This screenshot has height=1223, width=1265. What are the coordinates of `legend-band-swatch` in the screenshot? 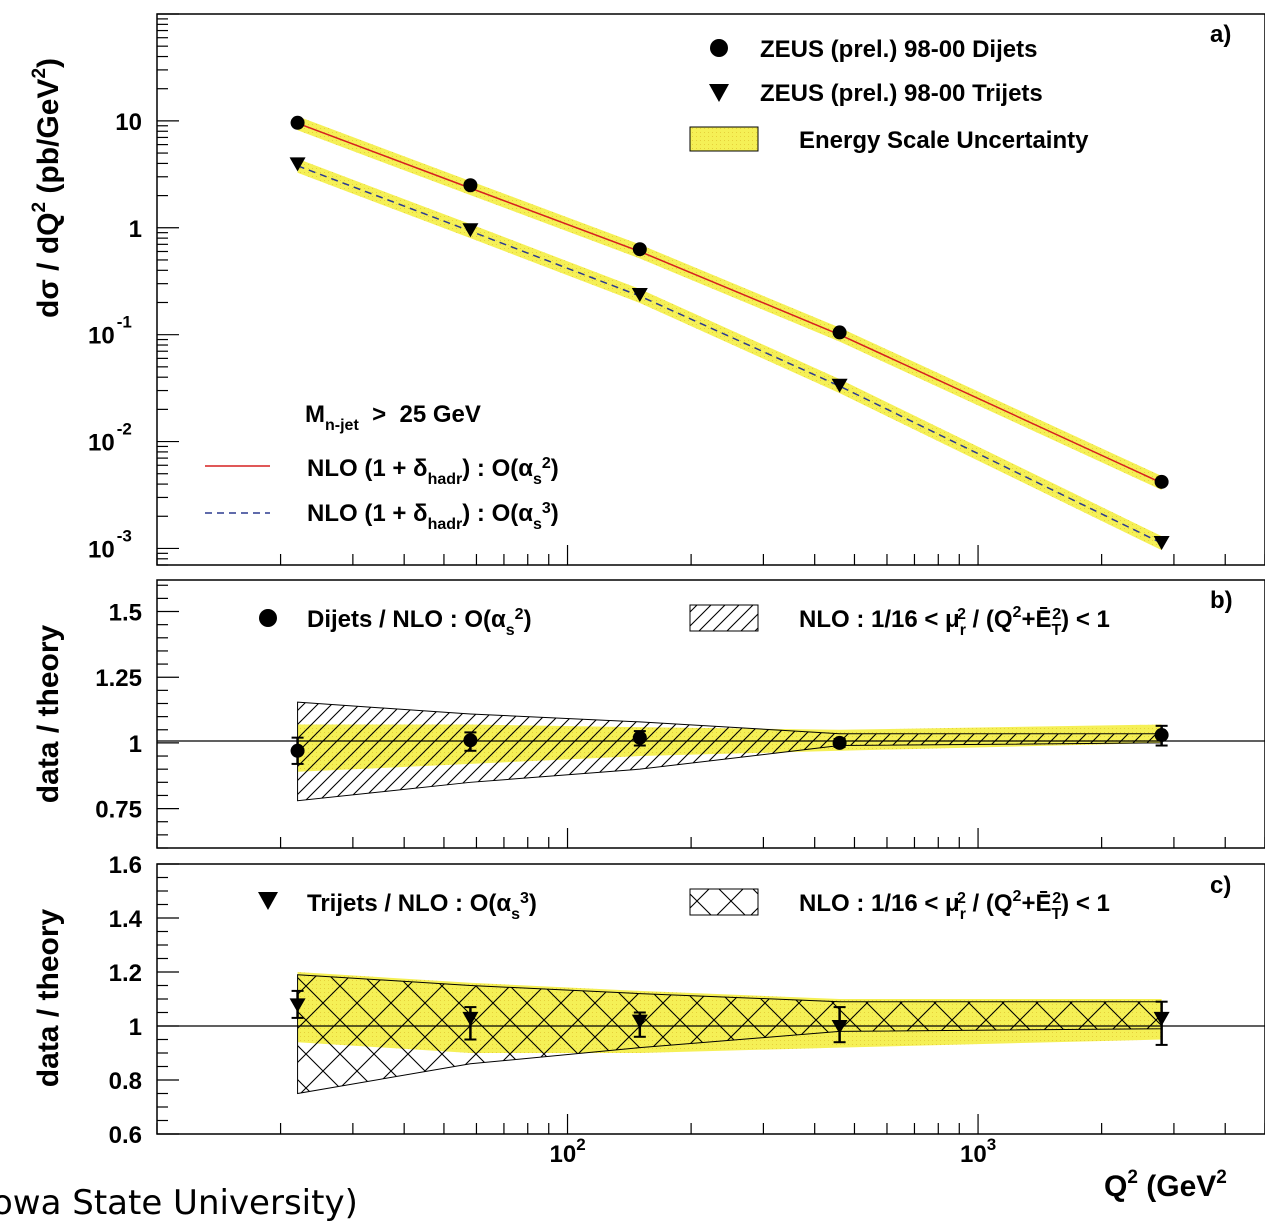 It's located at (724, 139).